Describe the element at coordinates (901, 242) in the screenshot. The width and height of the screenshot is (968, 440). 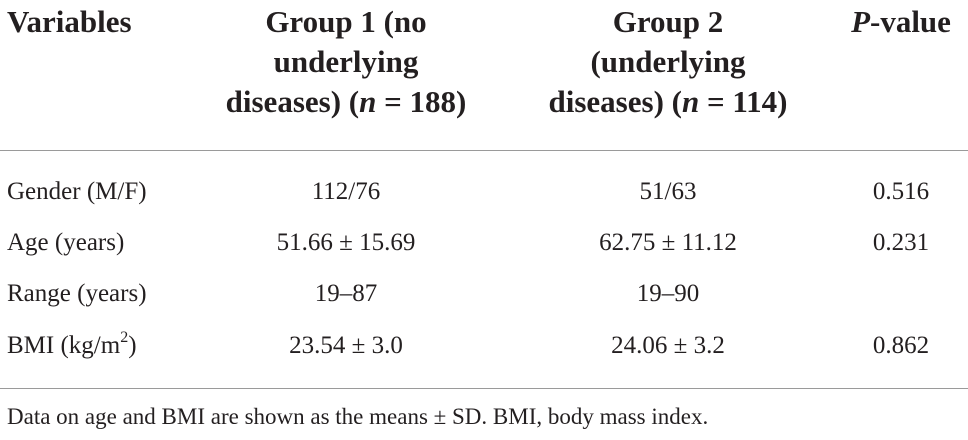
I see `row-p-value: 0.231` at that location.